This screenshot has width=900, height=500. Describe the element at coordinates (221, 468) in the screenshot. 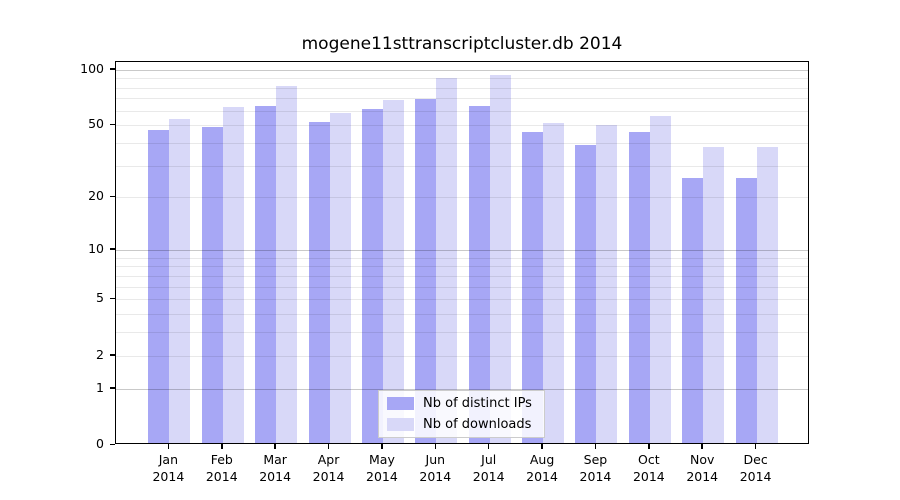

I see `x-tick-label: Feb 2014` at that location.